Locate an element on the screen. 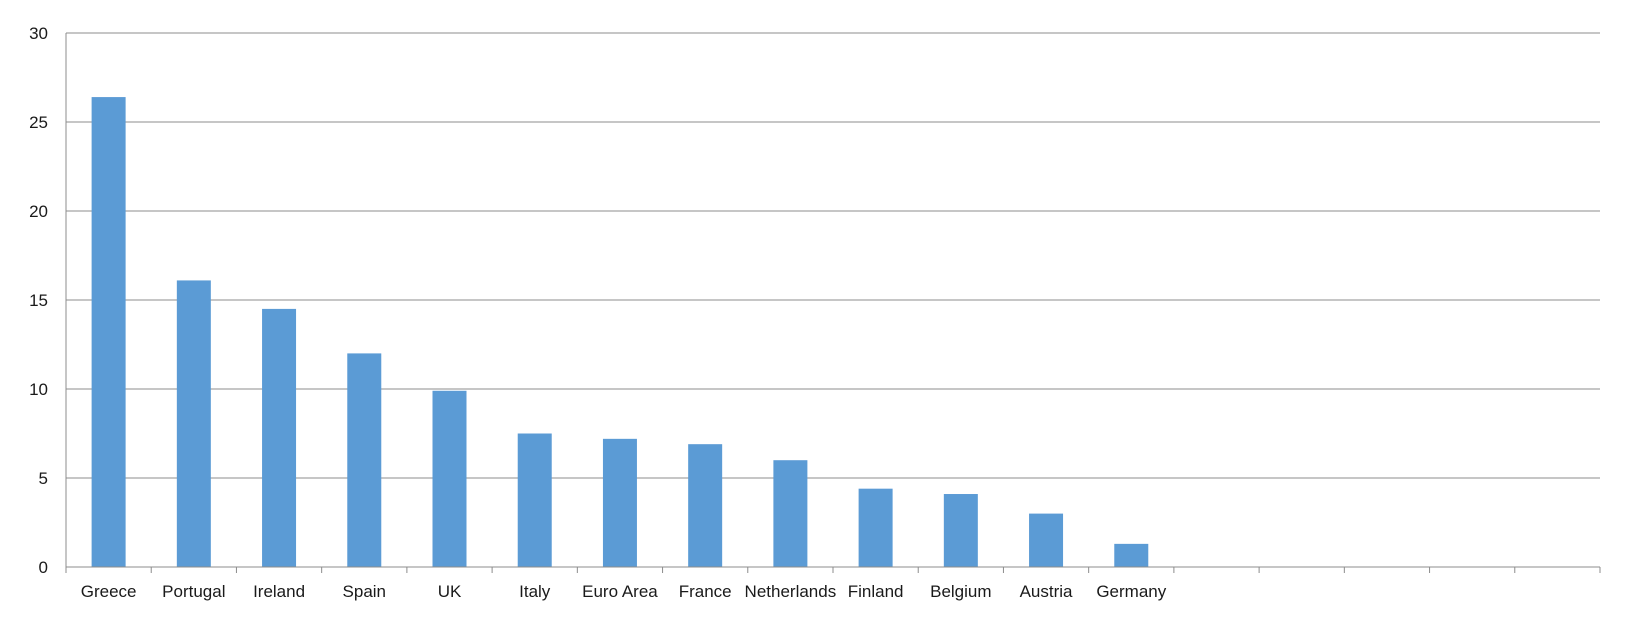 The image size is (1627, 622). bar-france is located at coordinates (705, 505).